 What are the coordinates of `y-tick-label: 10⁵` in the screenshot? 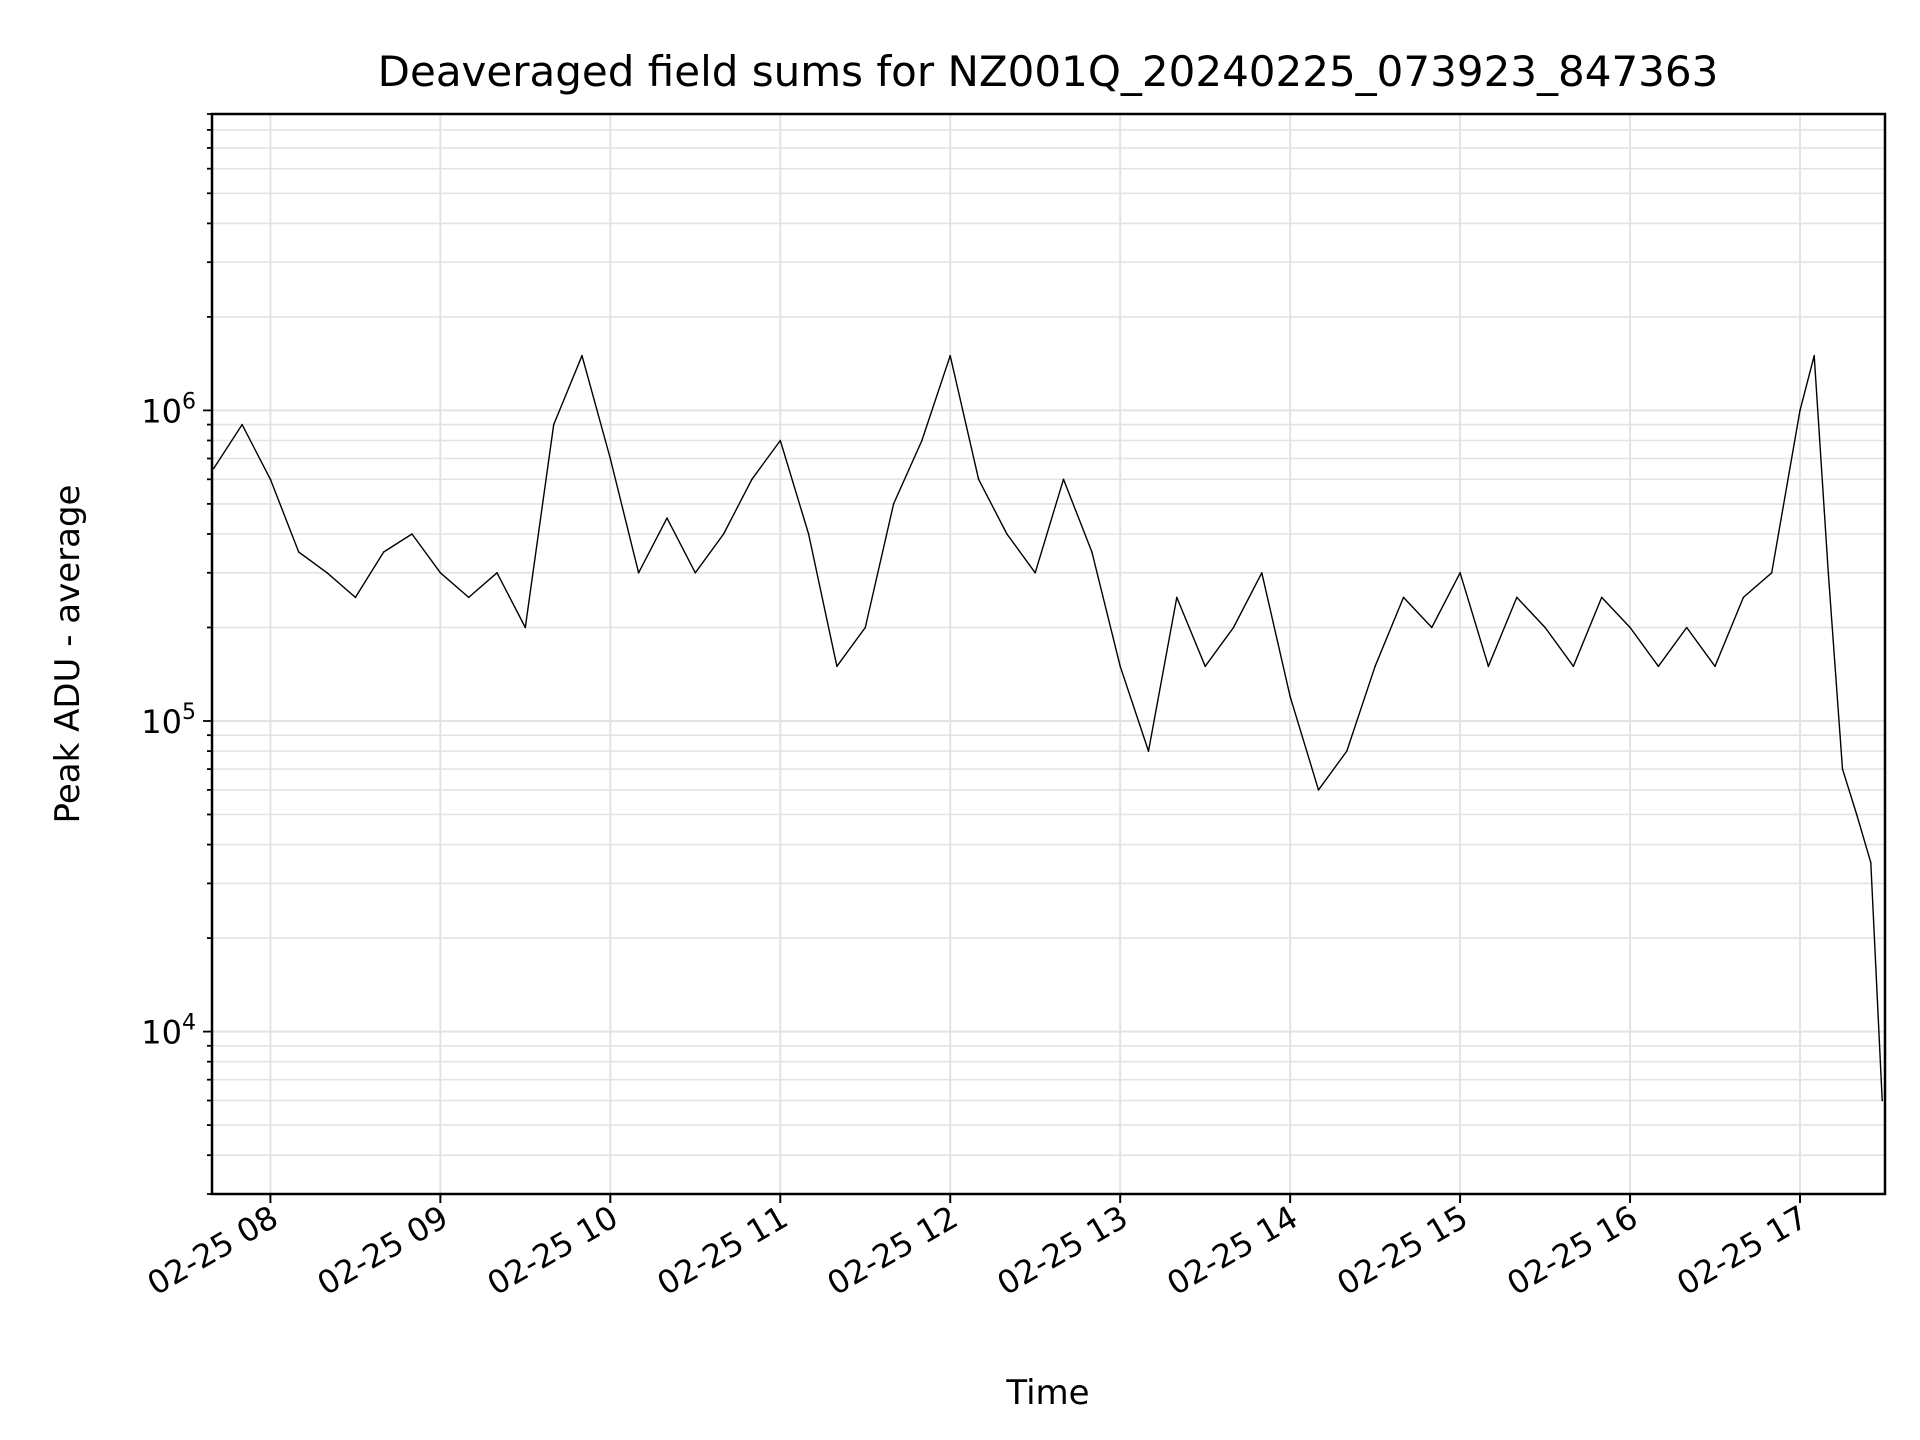 It's located at (168, 720).